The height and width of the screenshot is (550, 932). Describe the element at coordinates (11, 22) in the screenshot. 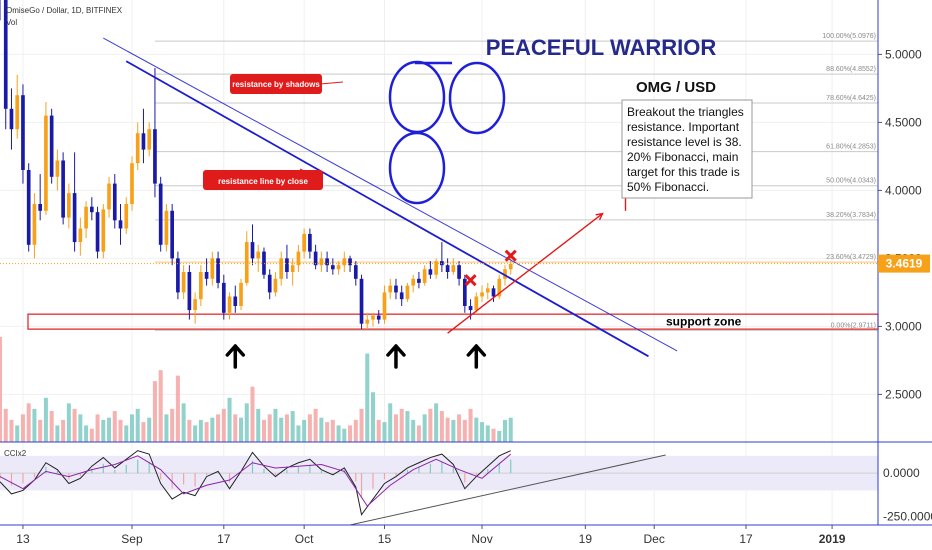

I see `vol-label: Vol` at that location.